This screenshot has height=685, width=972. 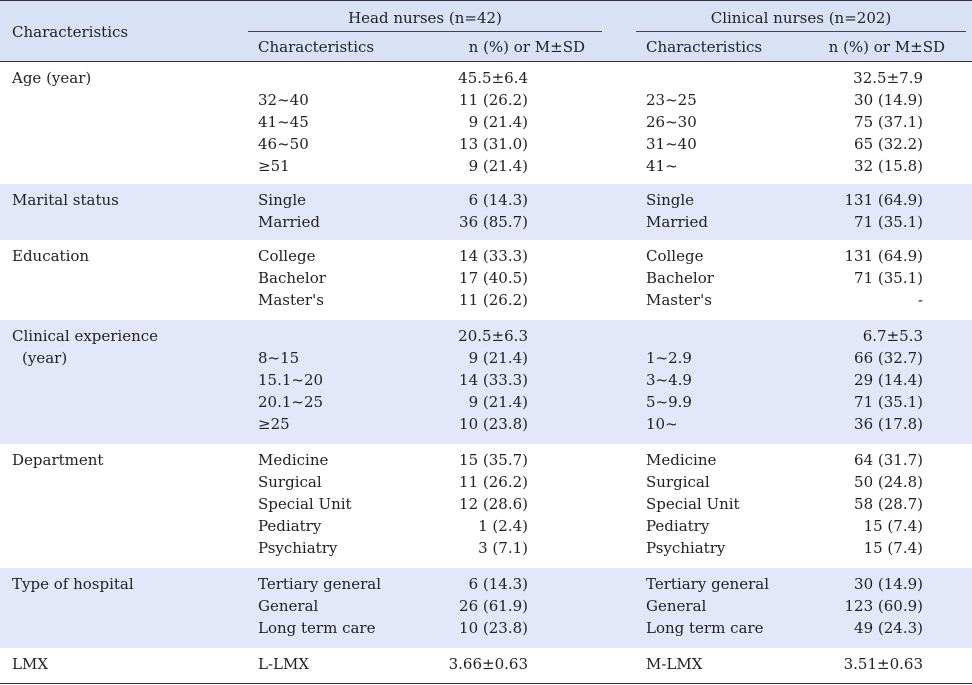 I want to click on clinical-category: 3~4.9, so click(x=669, y=380).